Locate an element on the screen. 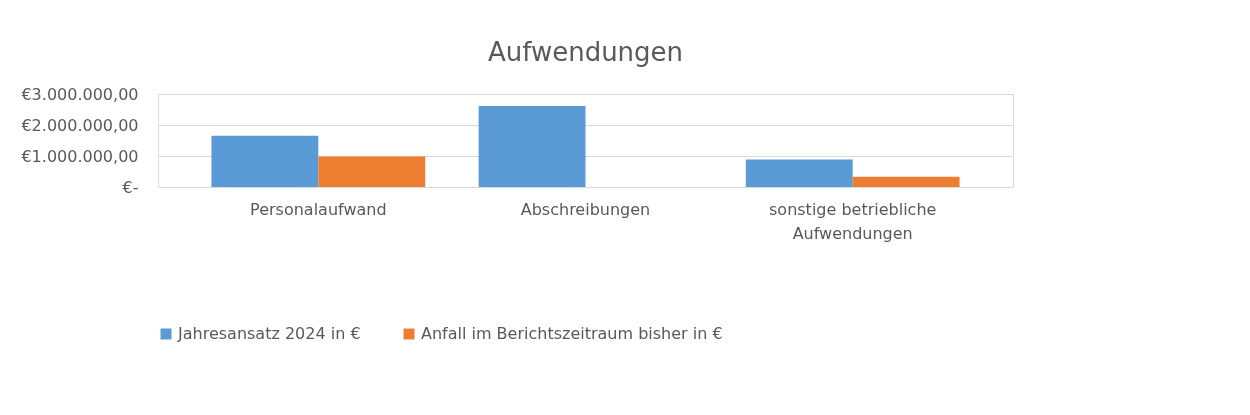 The image size is (1250, 415). y-tick-label: €2.000.000,00 is located at coordinates (80, 125).